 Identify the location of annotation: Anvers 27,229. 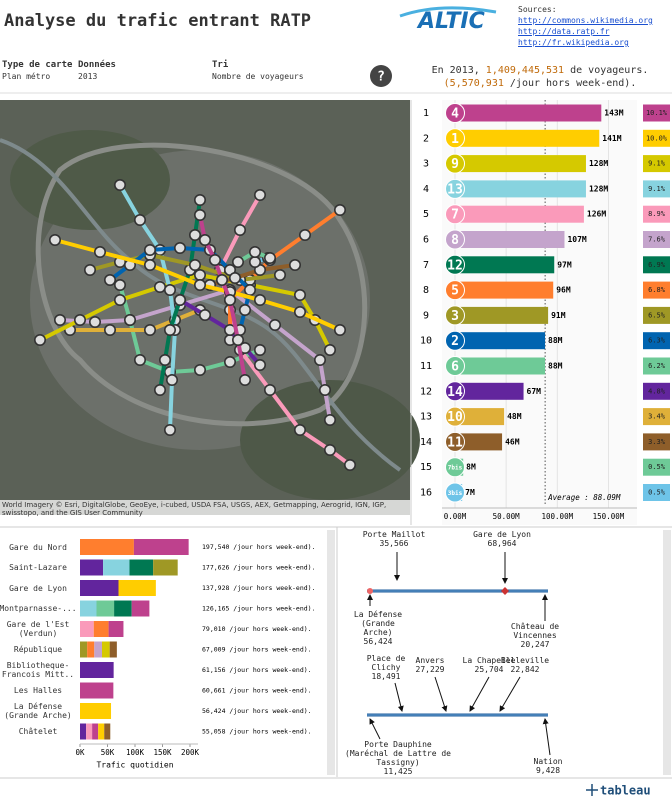
(430, 665).